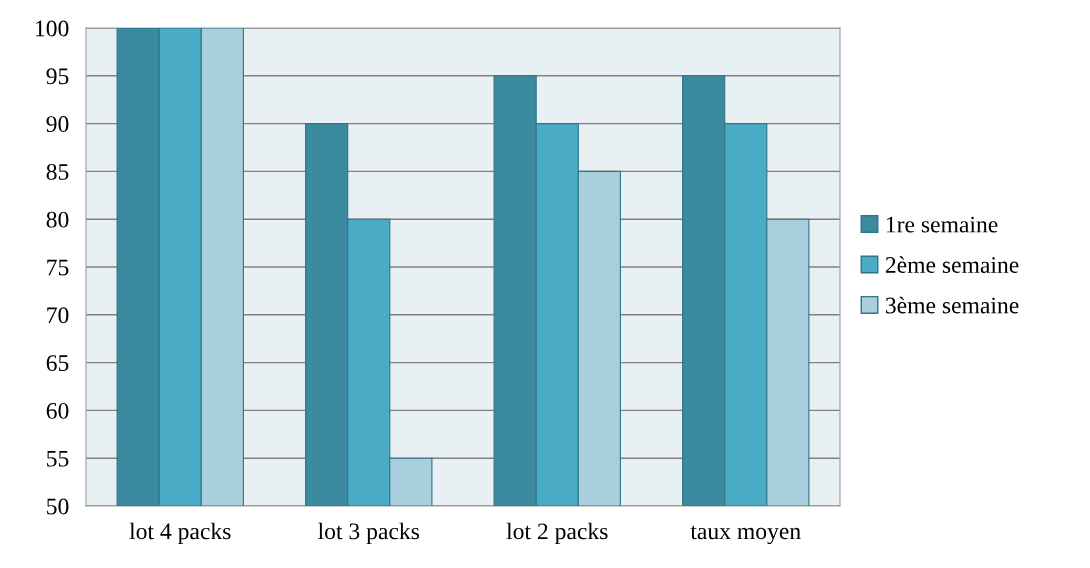 This screenshot has height=568, width=1090. I want to click on x-tick-label: lot 3 packs, so click(369, 533).